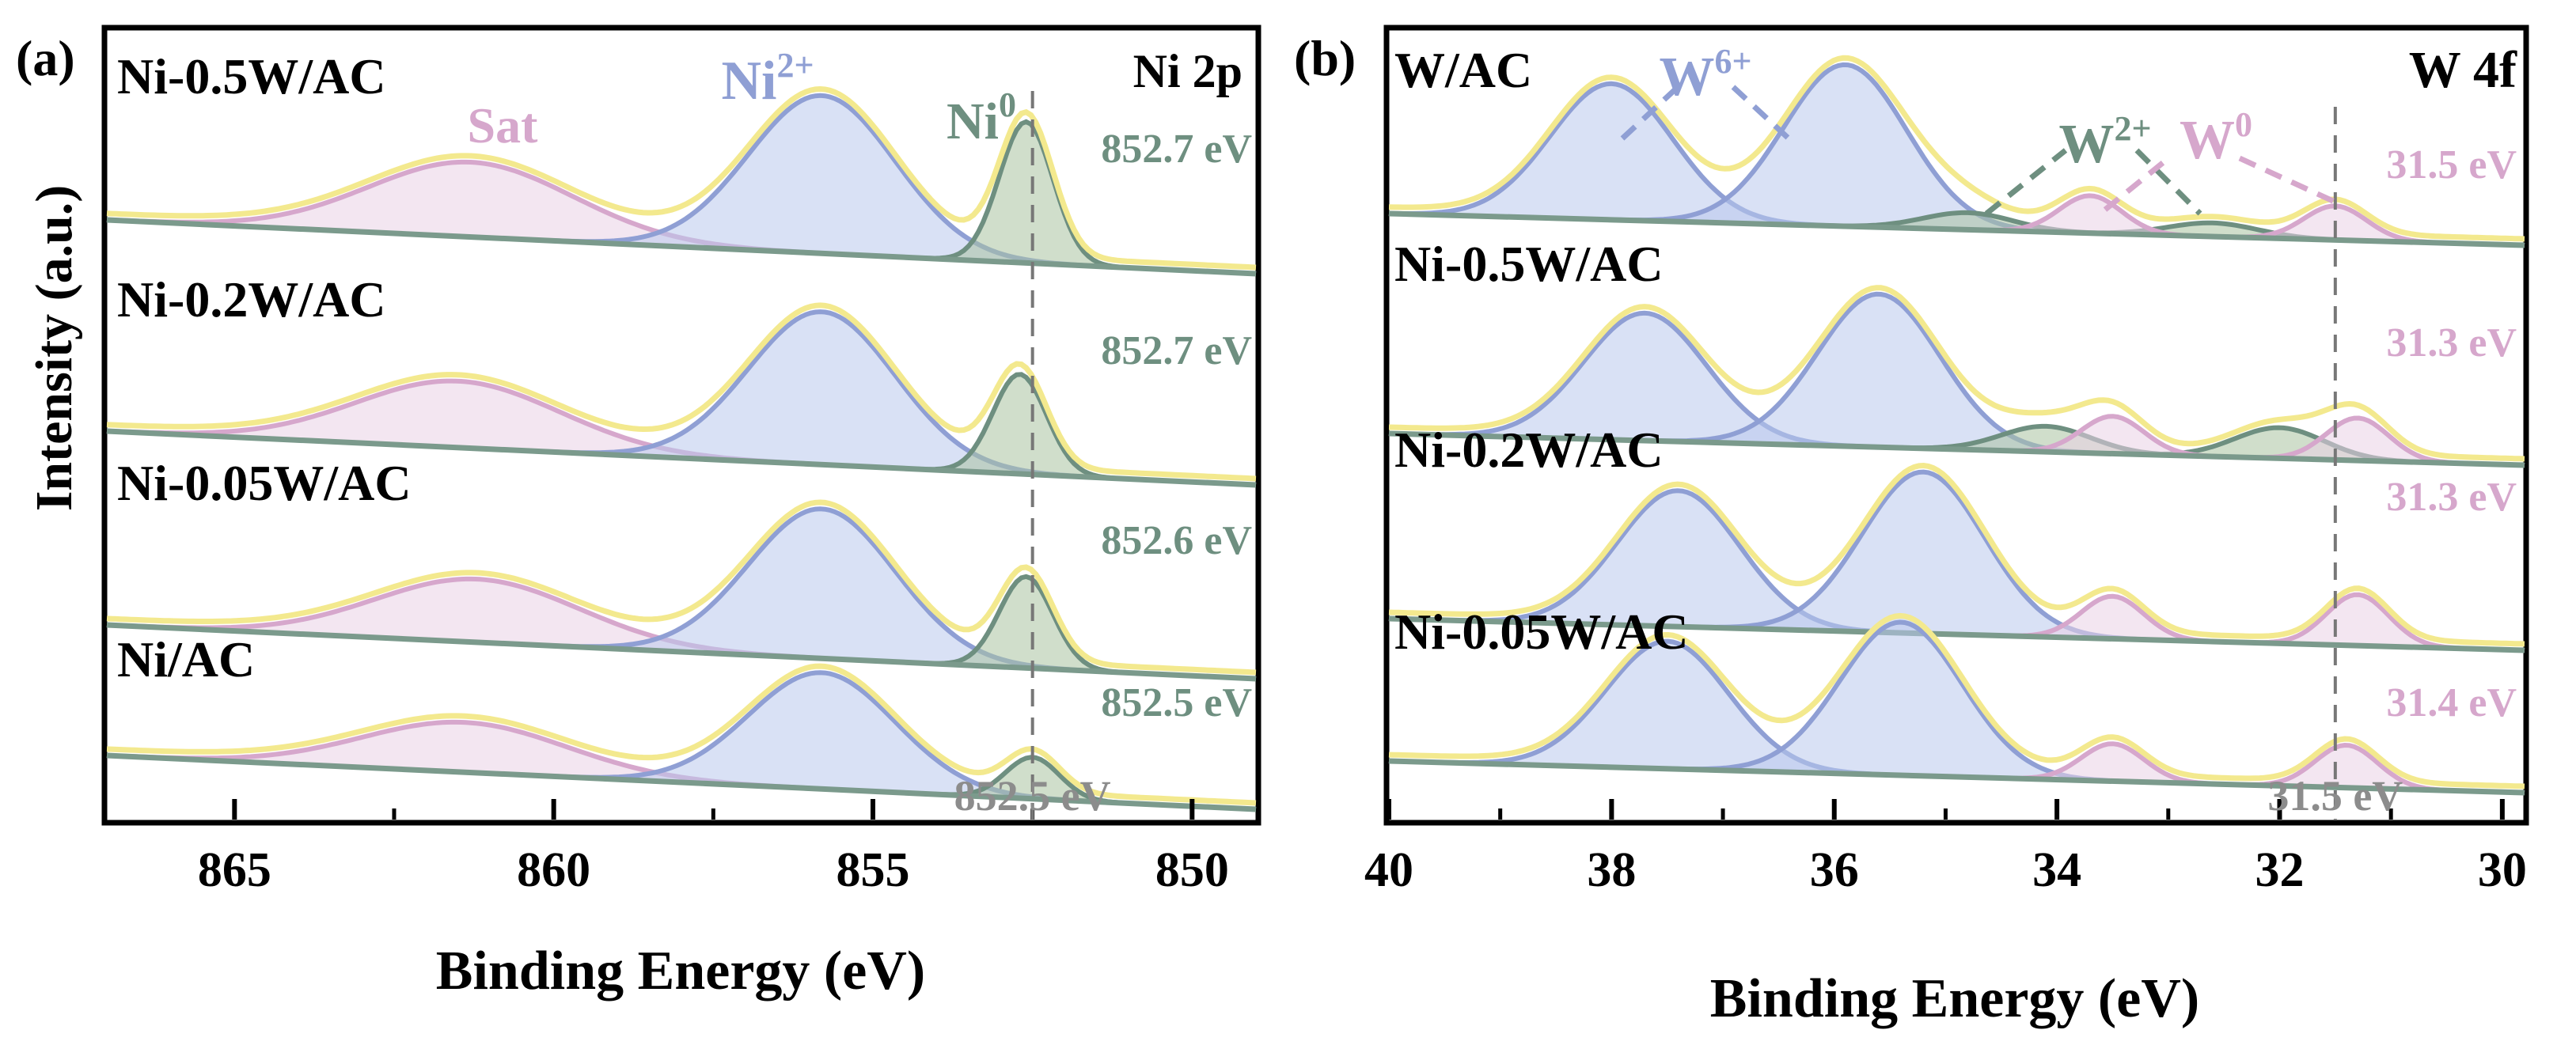 Image resolution: width=2576 pixels, height=1064 pixels. Describe the element at coordinates (2451, 702) in the screenshot. I see `peak-position-label: 31.4 eV` at that location.